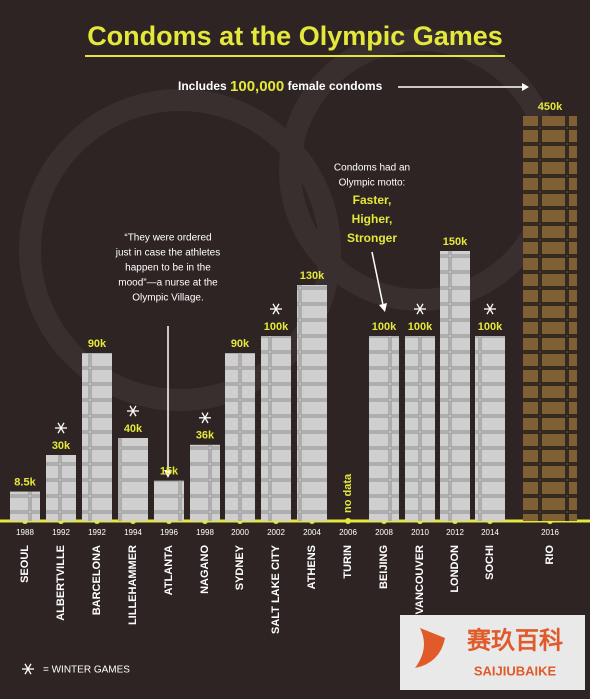 Image resolution: width=590 pixels, height=699 pixels. I want to click on x-tick-label: SEOUL, so click(25, 564).